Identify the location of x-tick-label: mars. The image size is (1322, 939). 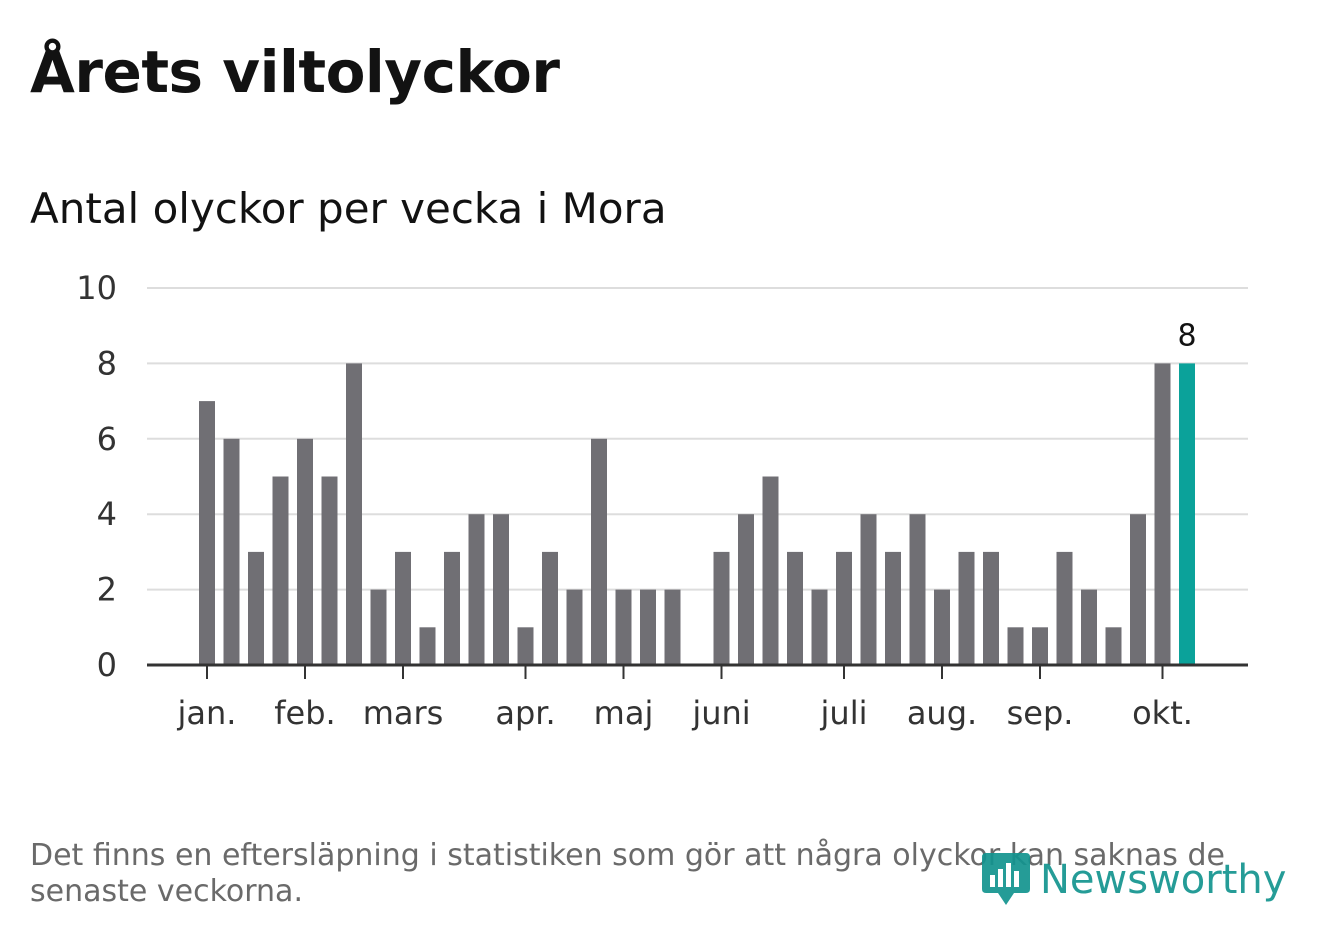
(403, 713).